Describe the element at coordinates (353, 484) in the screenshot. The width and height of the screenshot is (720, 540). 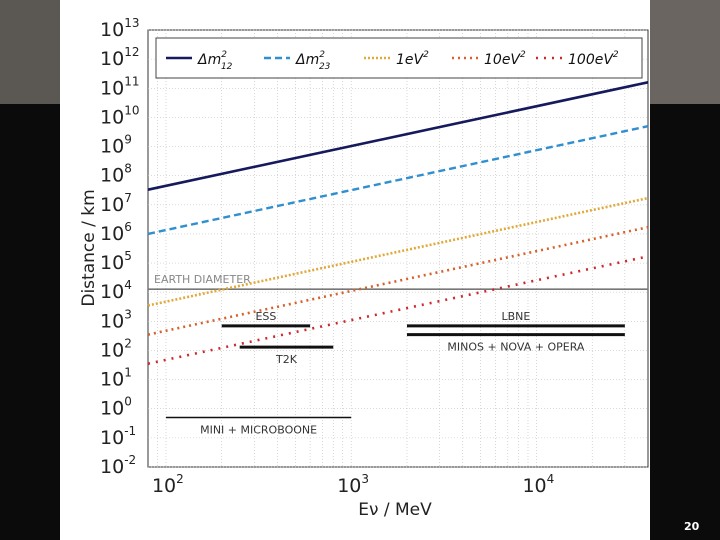
I see `x-tick-label: 10³` at that location.